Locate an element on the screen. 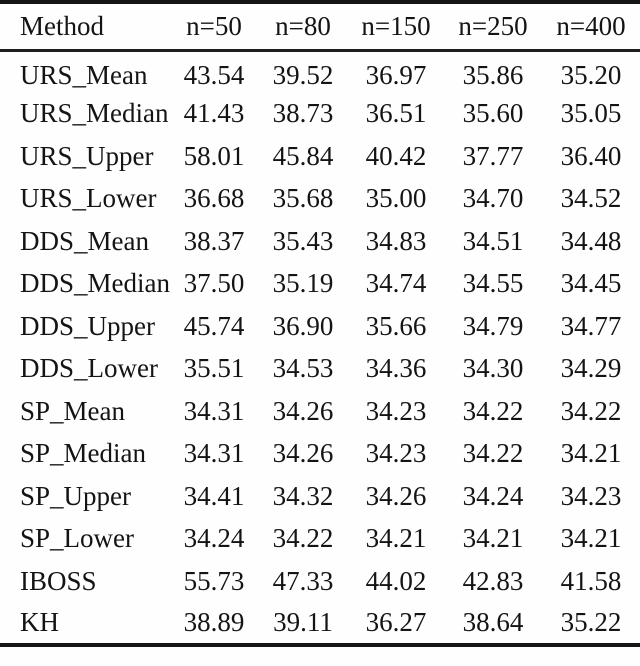 This screenshot has height=666, width=640. value-cell: 41.43 is located at coordinates (214, 113).